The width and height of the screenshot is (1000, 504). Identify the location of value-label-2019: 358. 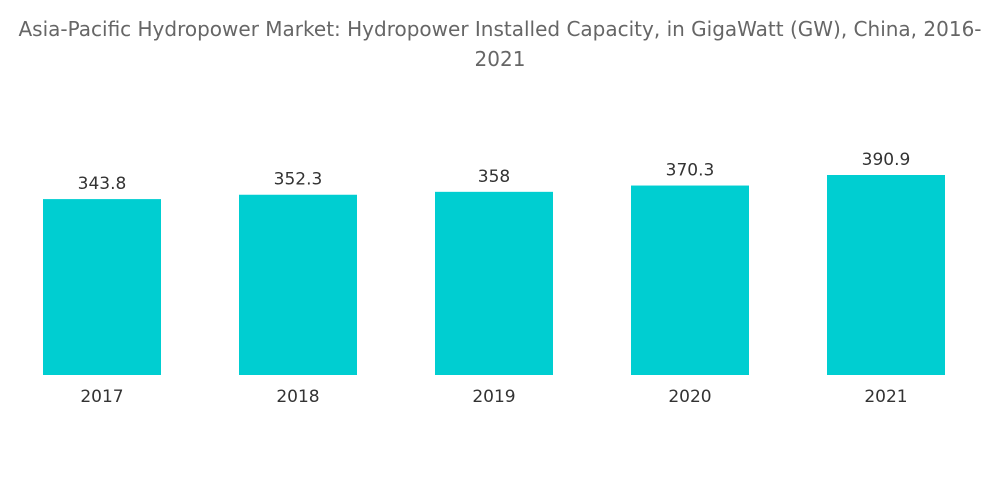
(494, 177).